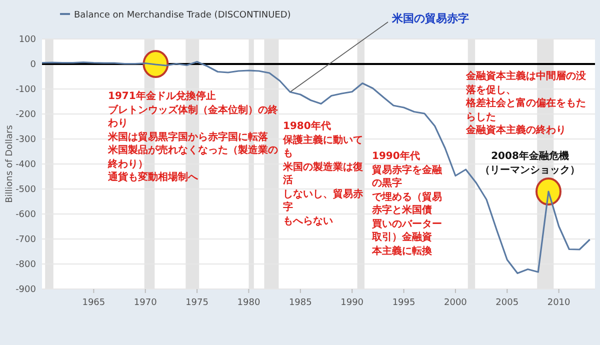 The image size is (600, 345). I want to click on annotation: 米国の貿易赤字, so click(431, 19).